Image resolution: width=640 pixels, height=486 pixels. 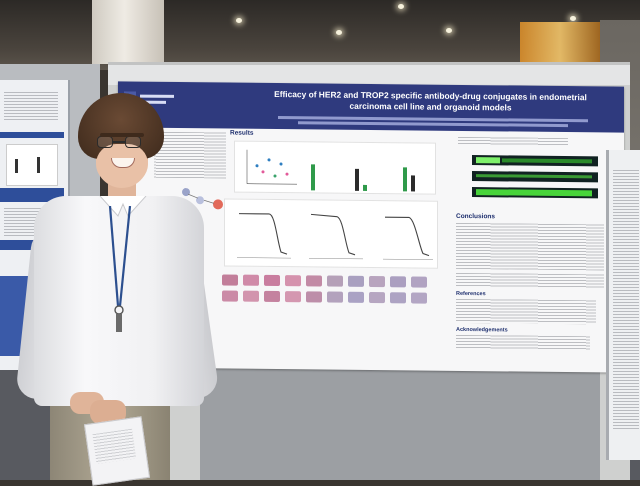 I want to click on poster-authors, so click(x=433, y=120).